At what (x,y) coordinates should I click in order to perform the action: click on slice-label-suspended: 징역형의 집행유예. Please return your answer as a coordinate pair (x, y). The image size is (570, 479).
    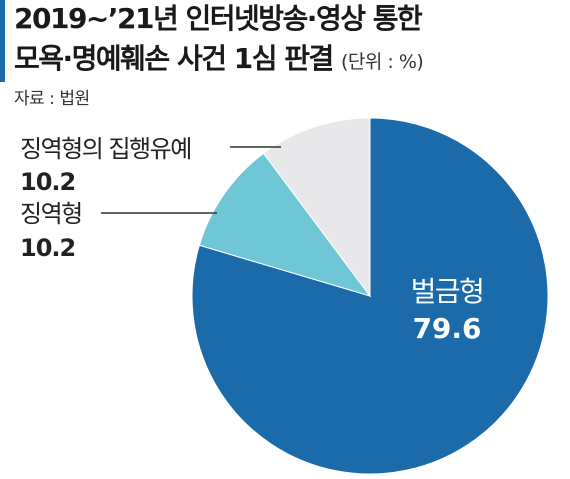
    Looking at the image, I should click on (105, 149).